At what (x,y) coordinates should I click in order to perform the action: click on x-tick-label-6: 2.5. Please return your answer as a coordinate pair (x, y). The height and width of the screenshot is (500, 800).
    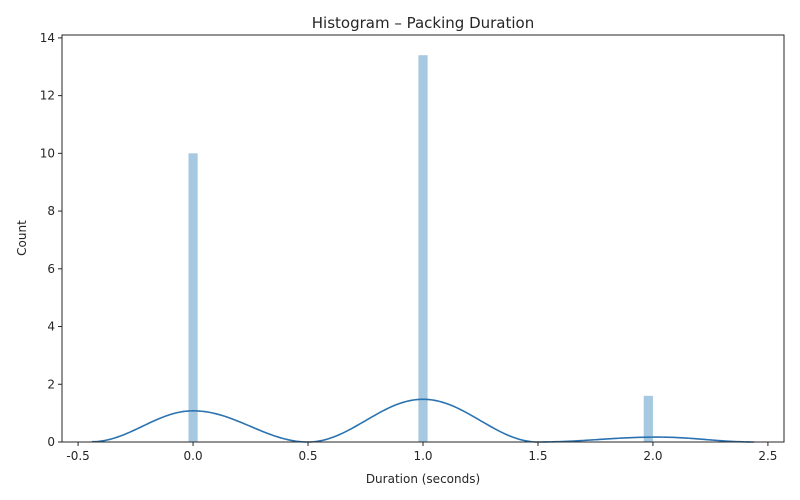
    Looking at the image, I should click on (767, 456).